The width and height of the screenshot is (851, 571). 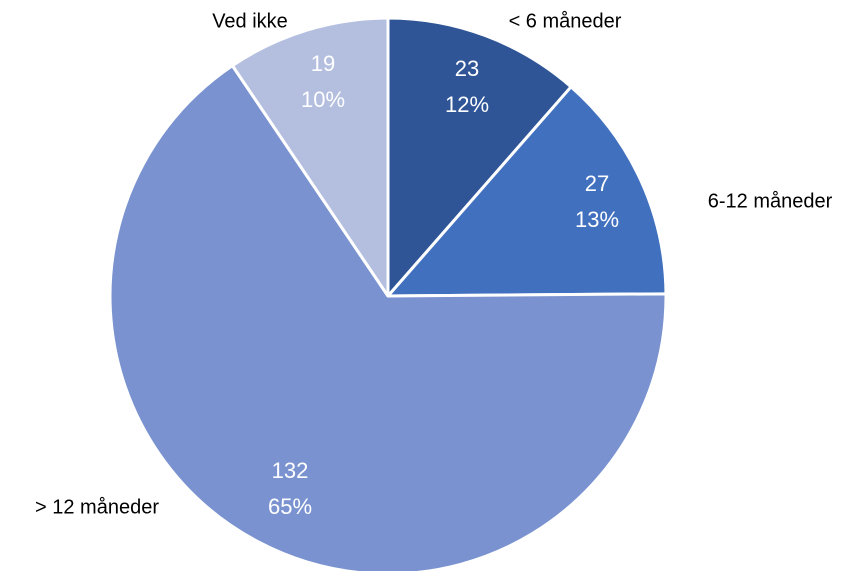 What do you see at coordinates (323, 99) in the screenshot?
I see `percent-label: 10%` at bounding box center [323, 99].